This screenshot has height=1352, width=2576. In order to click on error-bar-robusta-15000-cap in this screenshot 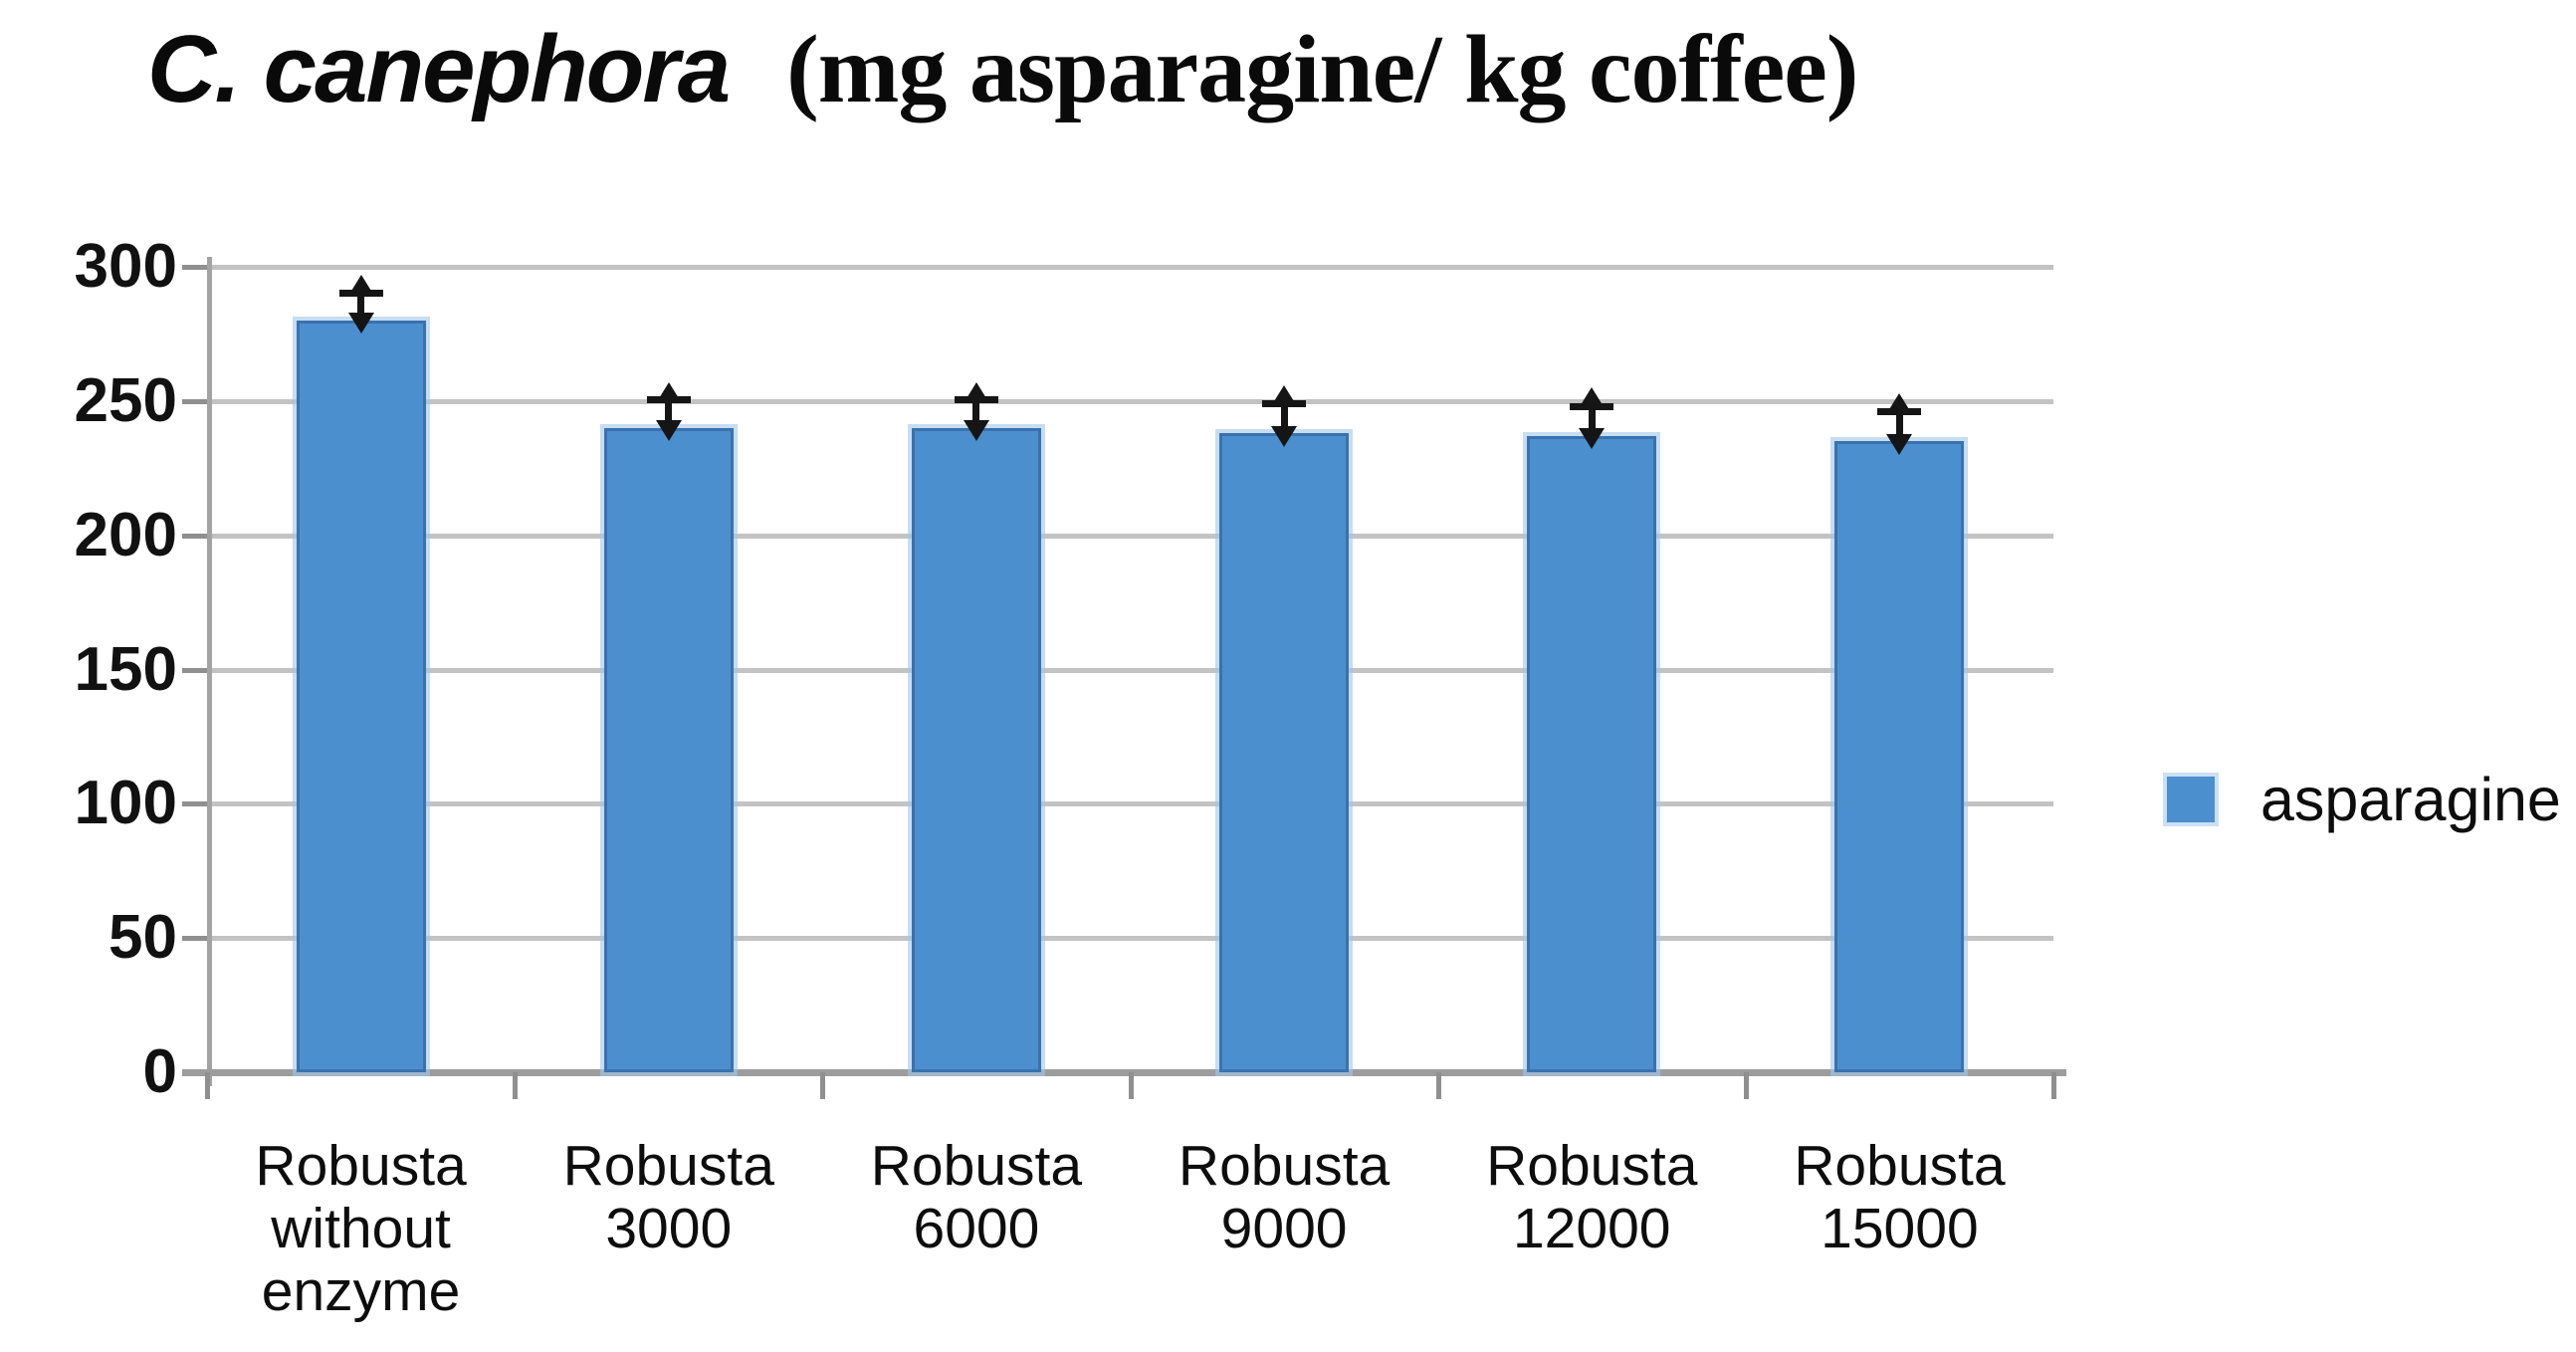, I will do `click(1899, 412)`.